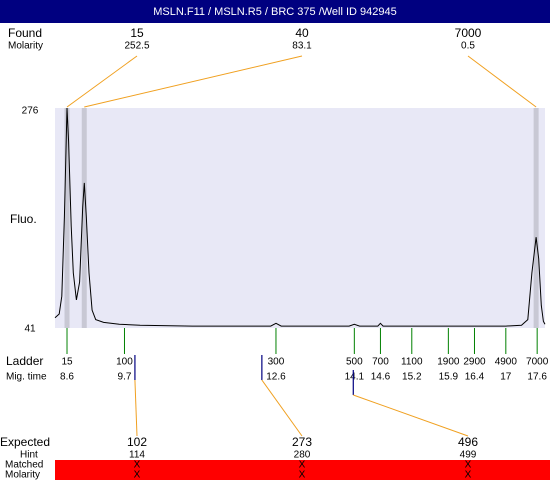 The image size is (550, 480). What do you see at coordinates (302, 33) in the screenshot?
I see `found-size: 40` at bounding box center [302, 33].